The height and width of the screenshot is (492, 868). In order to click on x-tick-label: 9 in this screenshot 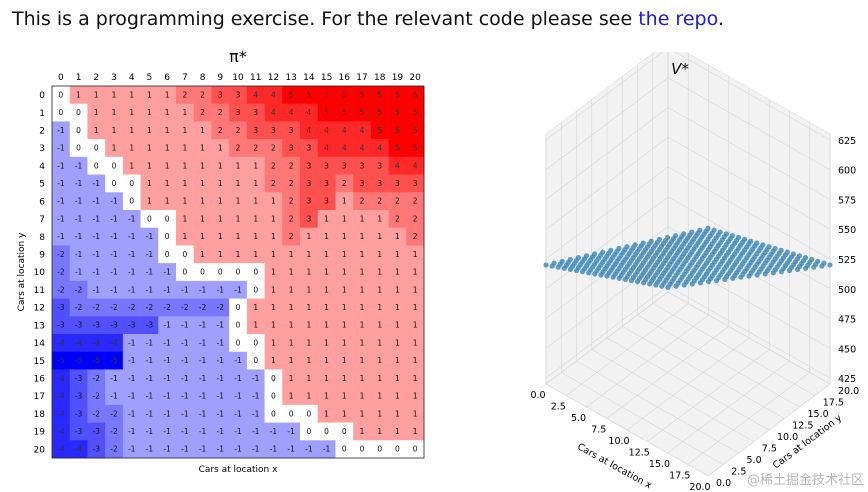, I will do `click(220, 78)`.